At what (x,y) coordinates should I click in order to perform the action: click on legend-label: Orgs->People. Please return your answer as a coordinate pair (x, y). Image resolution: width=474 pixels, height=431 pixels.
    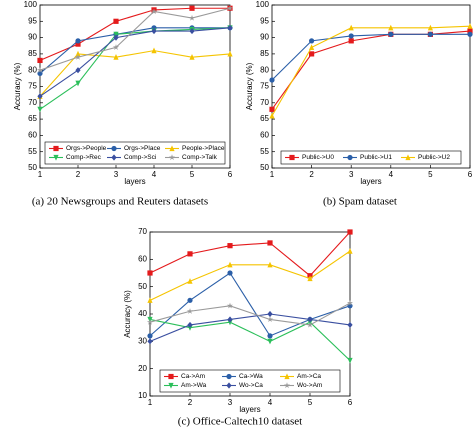
    Looking at the image, I should click on (86, 148).